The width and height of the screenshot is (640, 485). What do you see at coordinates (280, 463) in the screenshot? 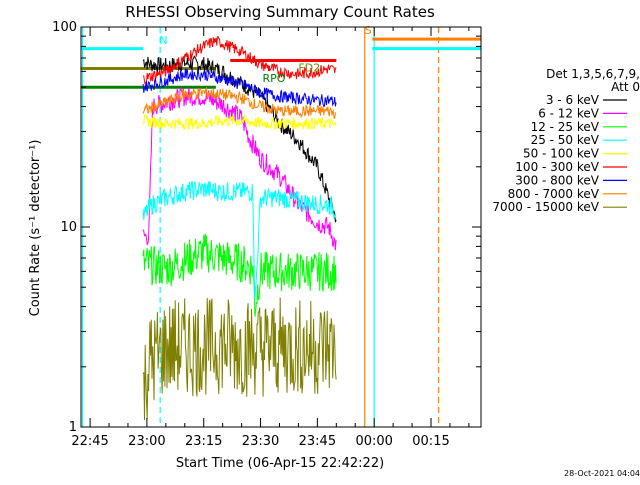
I see `x-axis-label: Start Time (06-Apr-15 22:42:22)` at bounding box center [280, 463].